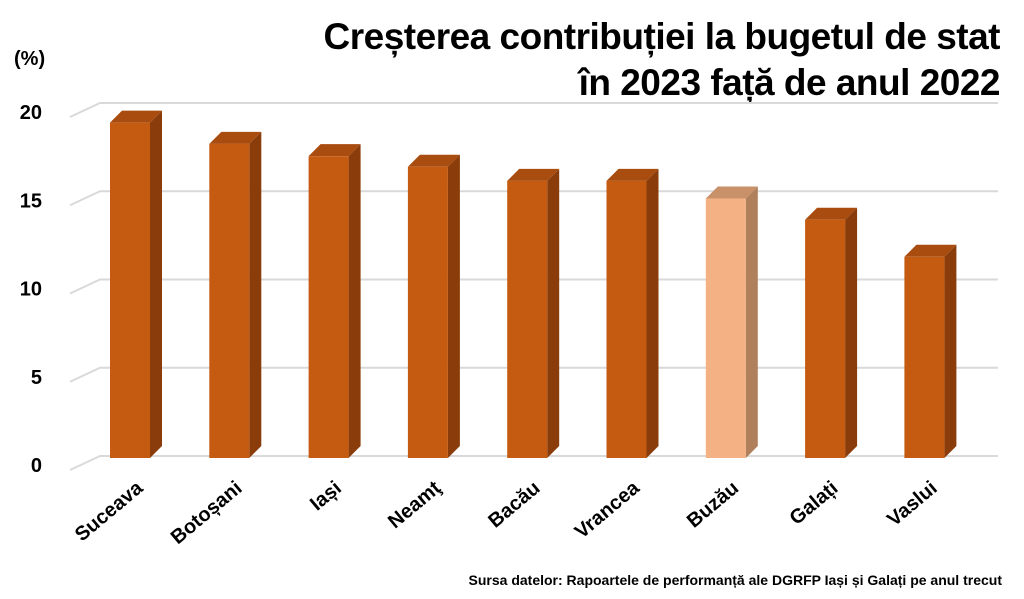 The width and height of the screenshot is (1024, 599). I want to click on x-tick-label: Iași, so click(326, 496).